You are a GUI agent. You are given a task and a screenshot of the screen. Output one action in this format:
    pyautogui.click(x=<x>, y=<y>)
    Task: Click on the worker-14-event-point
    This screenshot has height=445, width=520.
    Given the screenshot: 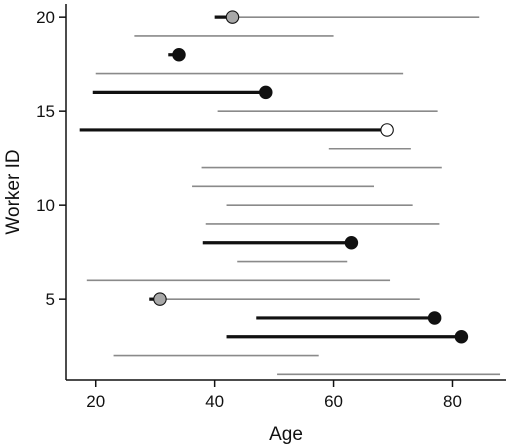 What is the action you would take?
    pyautogui.click(x=387, y=130)
    